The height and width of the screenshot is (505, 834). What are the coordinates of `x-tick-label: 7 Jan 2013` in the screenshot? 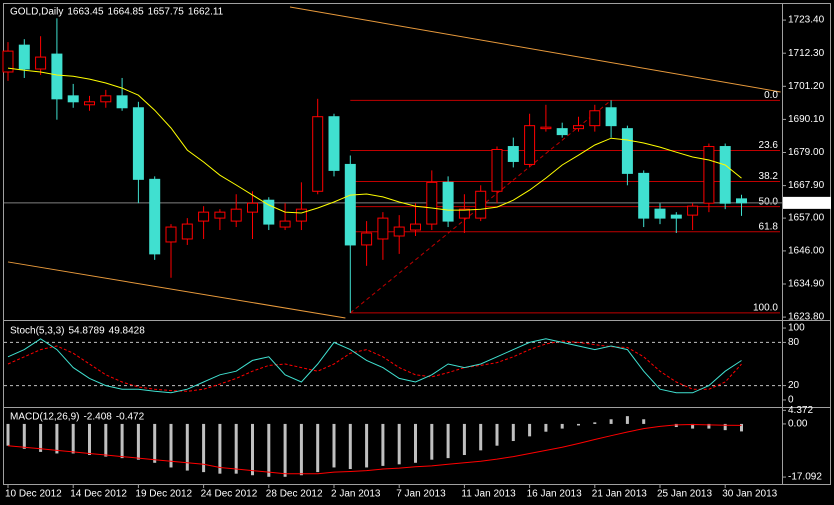 It's located at (421, 494).